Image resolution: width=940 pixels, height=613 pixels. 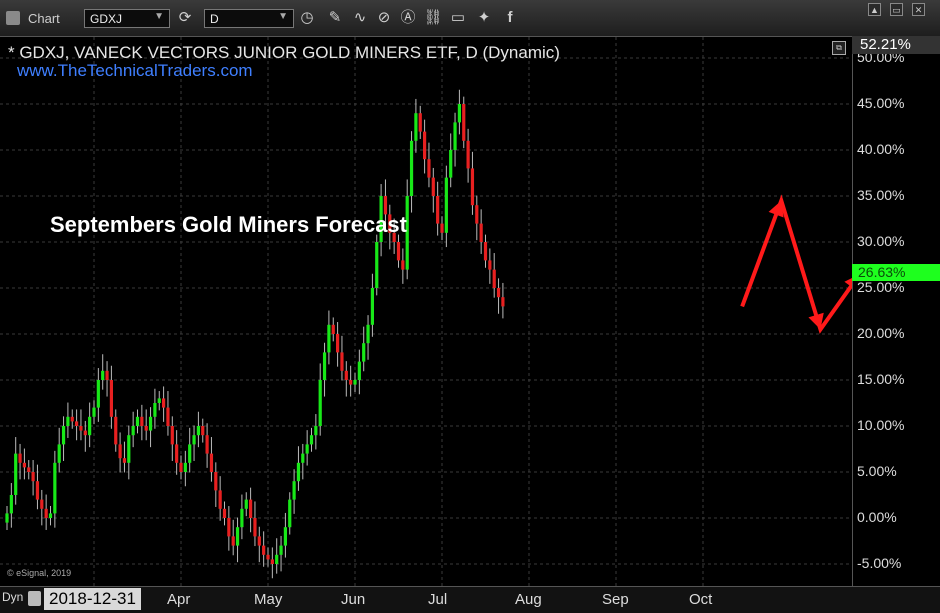 What do you see at coordinates (135, 70) in the screenshot?
I see `website-label: www.TheTechnicalTraders.com` at bounding box center [135, 70].